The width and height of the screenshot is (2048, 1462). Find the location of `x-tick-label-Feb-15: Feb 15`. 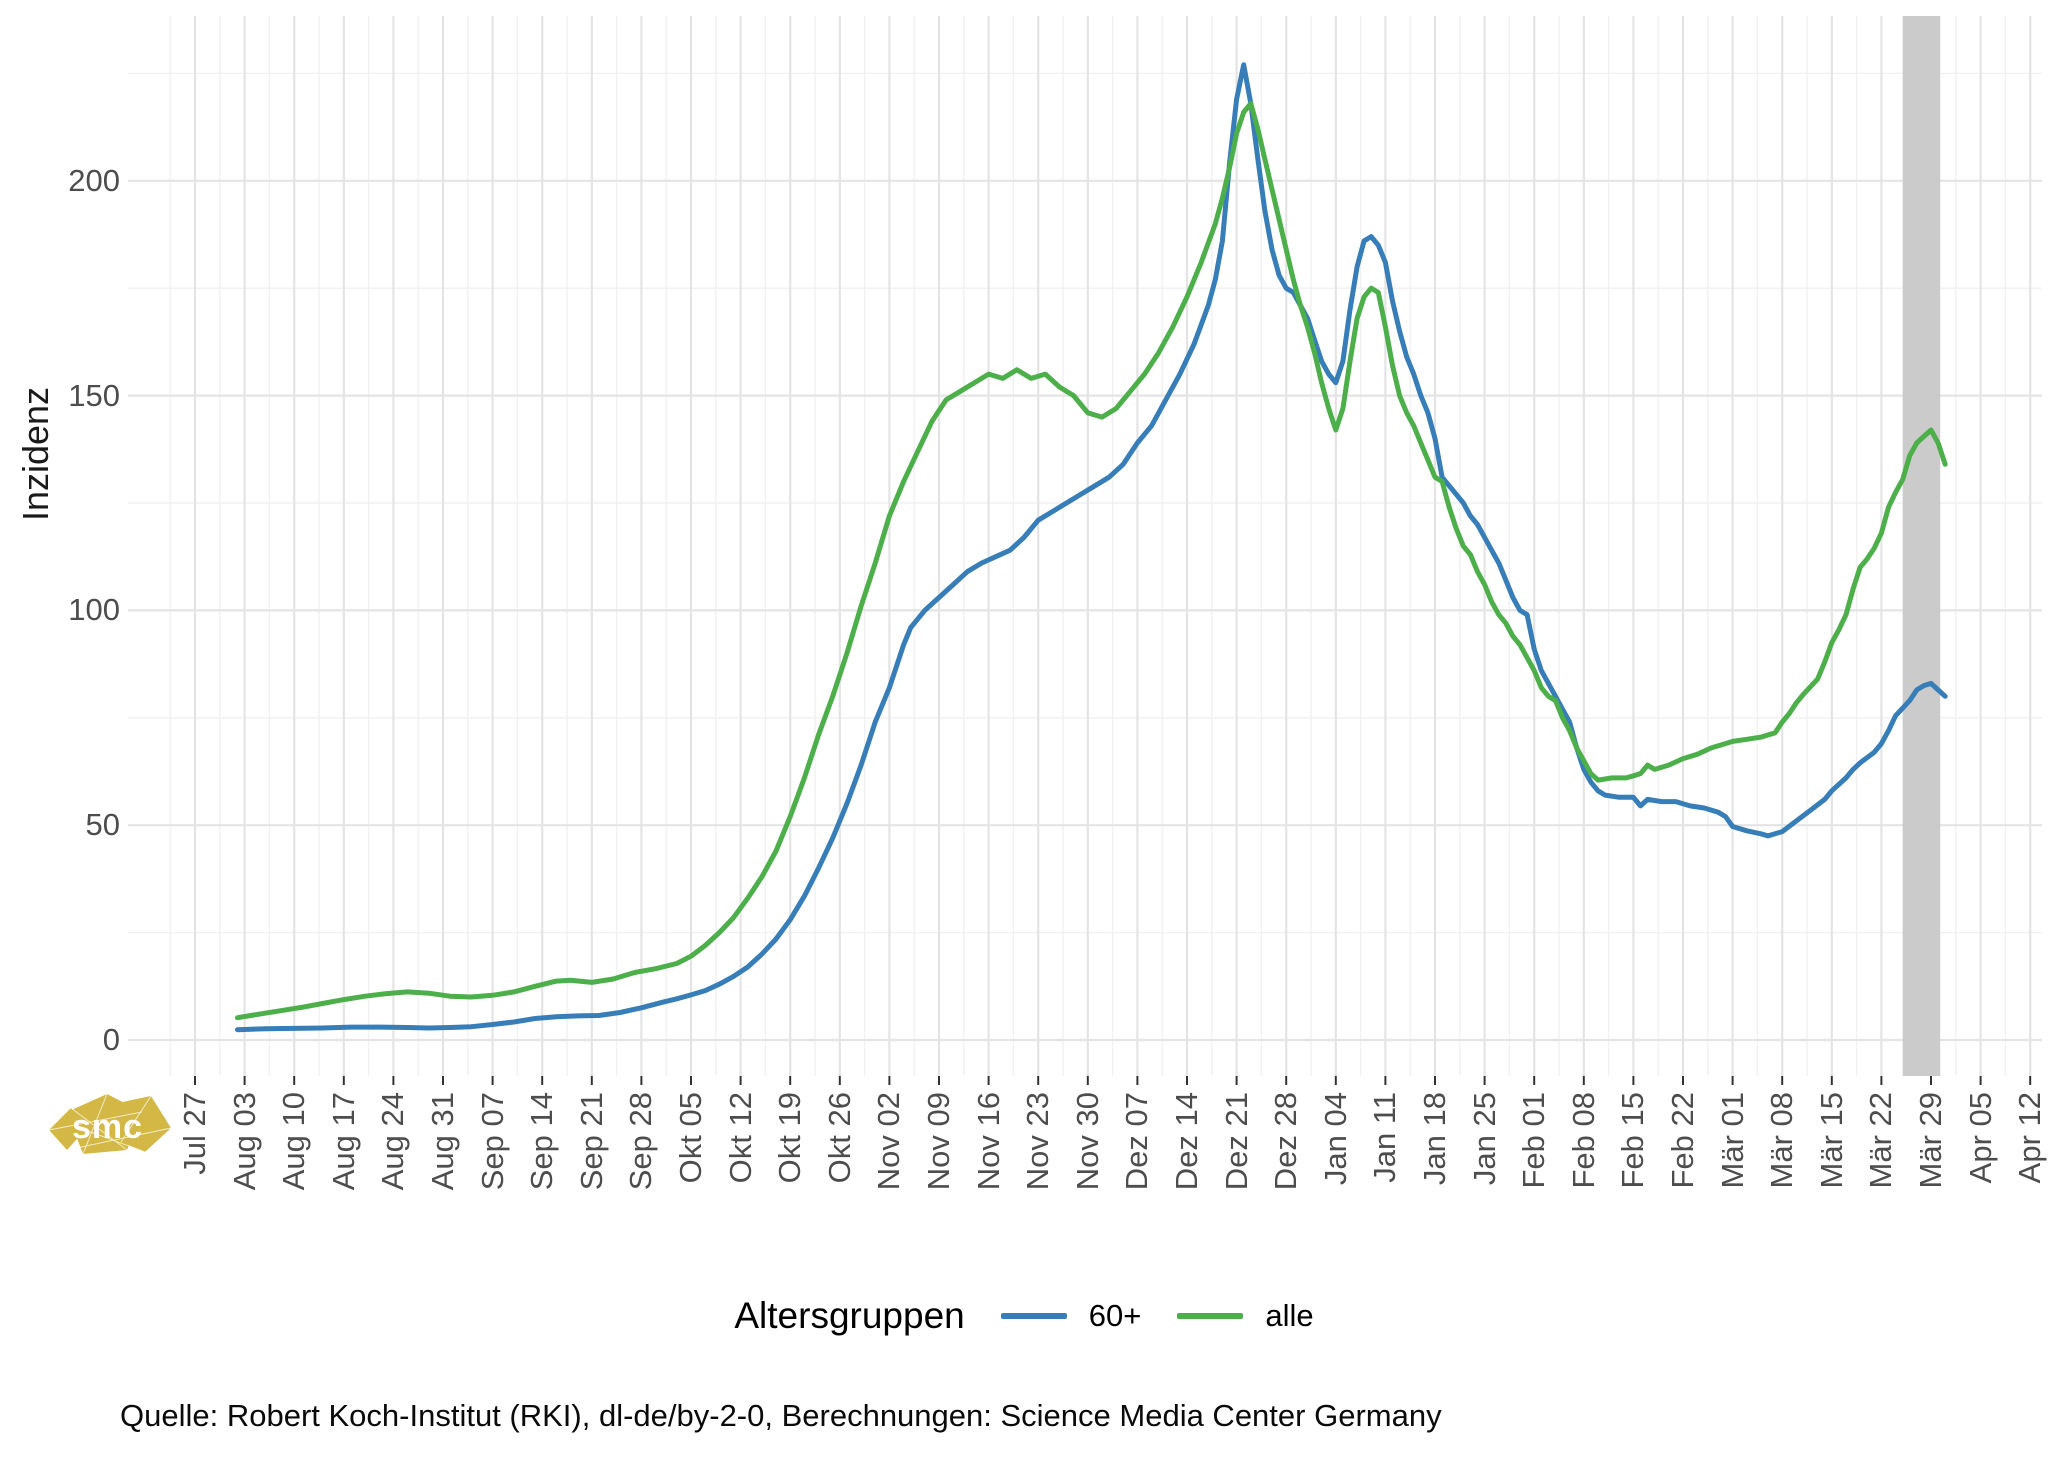

x-tick-label-Feb-15: Feb 15 is located at coordinates (1633, 1140).